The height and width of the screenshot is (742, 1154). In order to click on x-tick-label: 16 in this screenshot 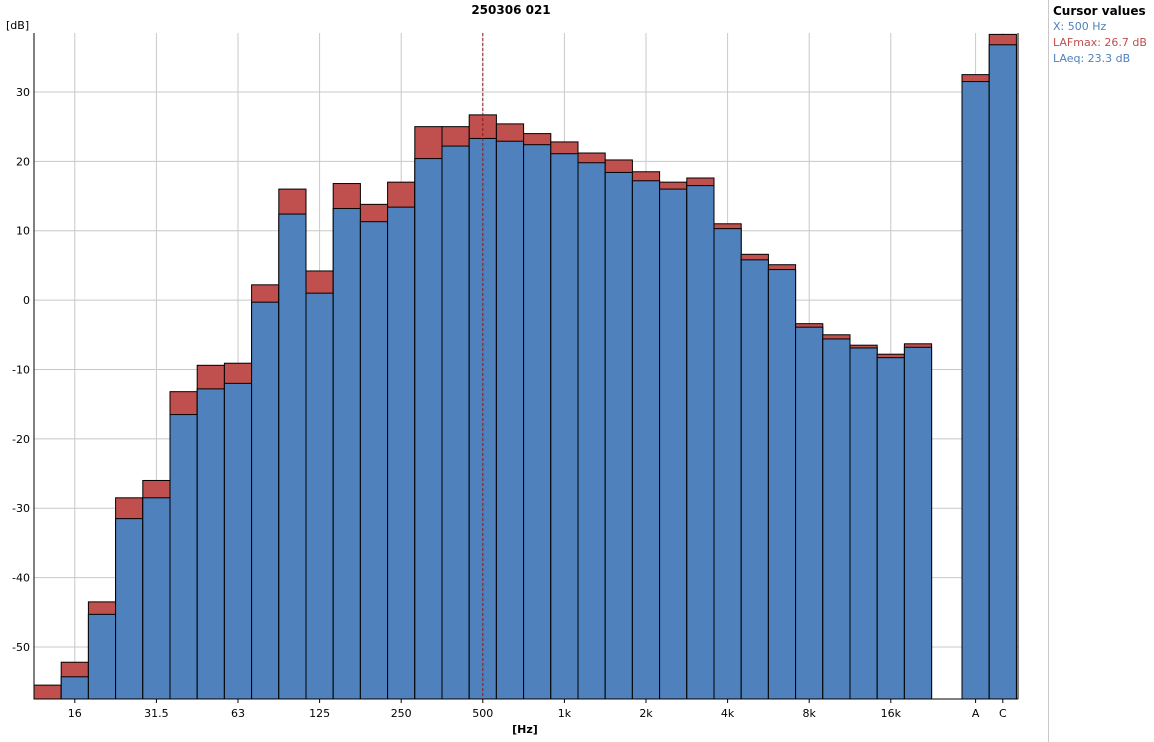, I will do `click(75, 713)`.